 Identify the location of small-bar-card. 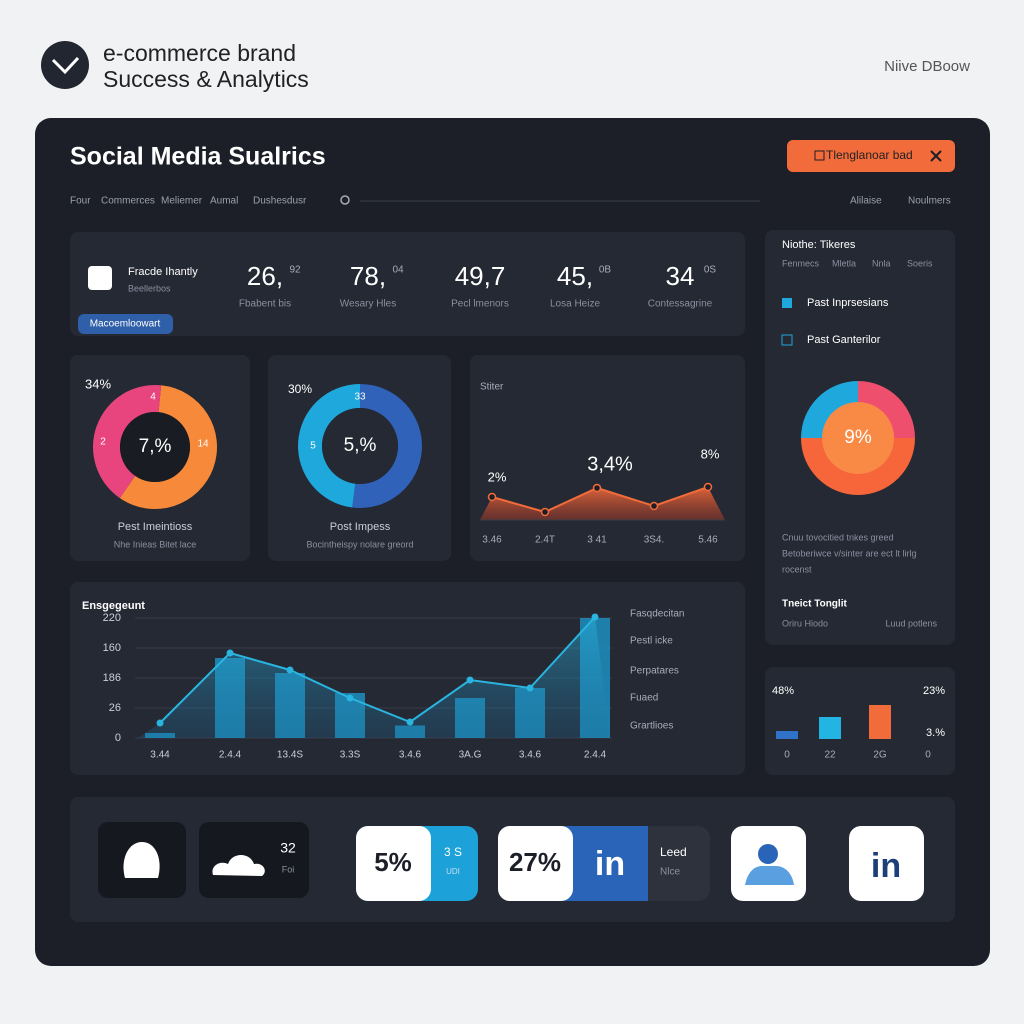
(860, 721).